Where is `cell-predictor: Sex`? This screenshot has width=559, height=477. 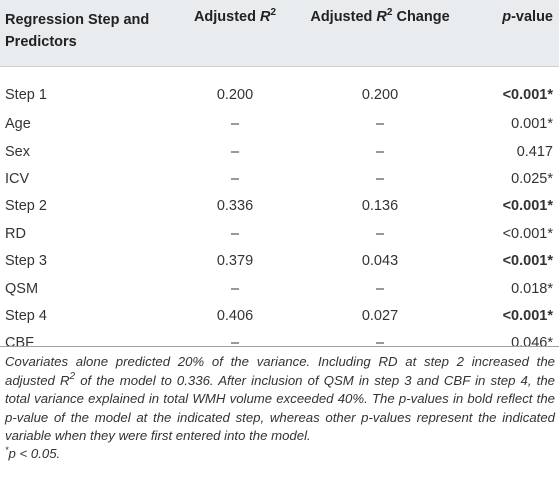 cell-predictor: Sex is located at coordinates (17, 151).